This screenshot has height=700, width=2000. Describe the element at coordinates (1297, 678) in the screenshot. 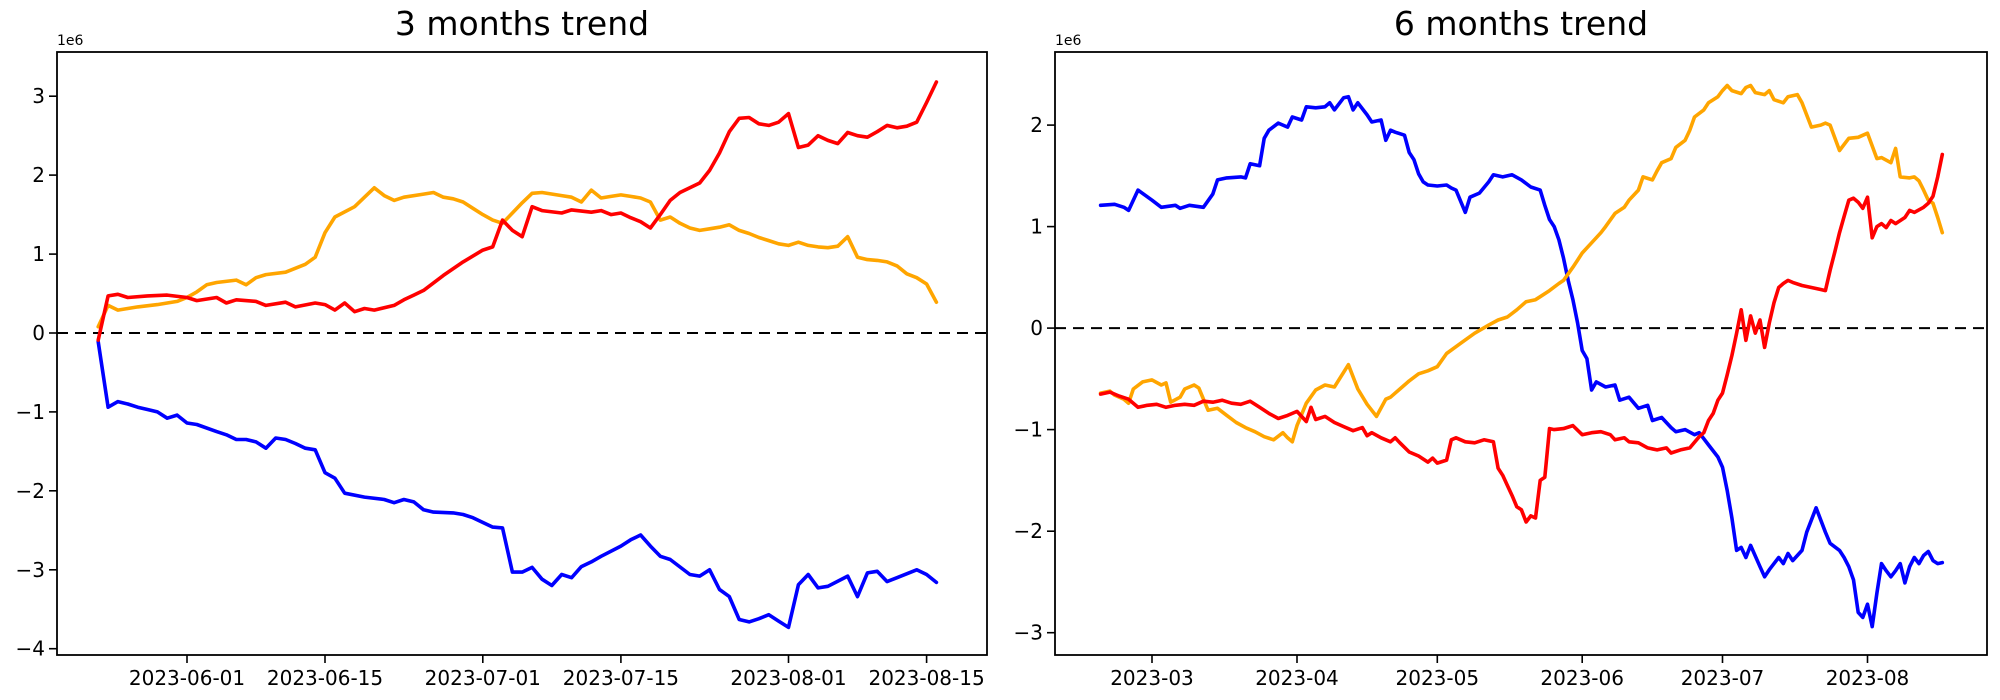

I see `six-months-trend-x-tick-label: 2023-04` at that location.